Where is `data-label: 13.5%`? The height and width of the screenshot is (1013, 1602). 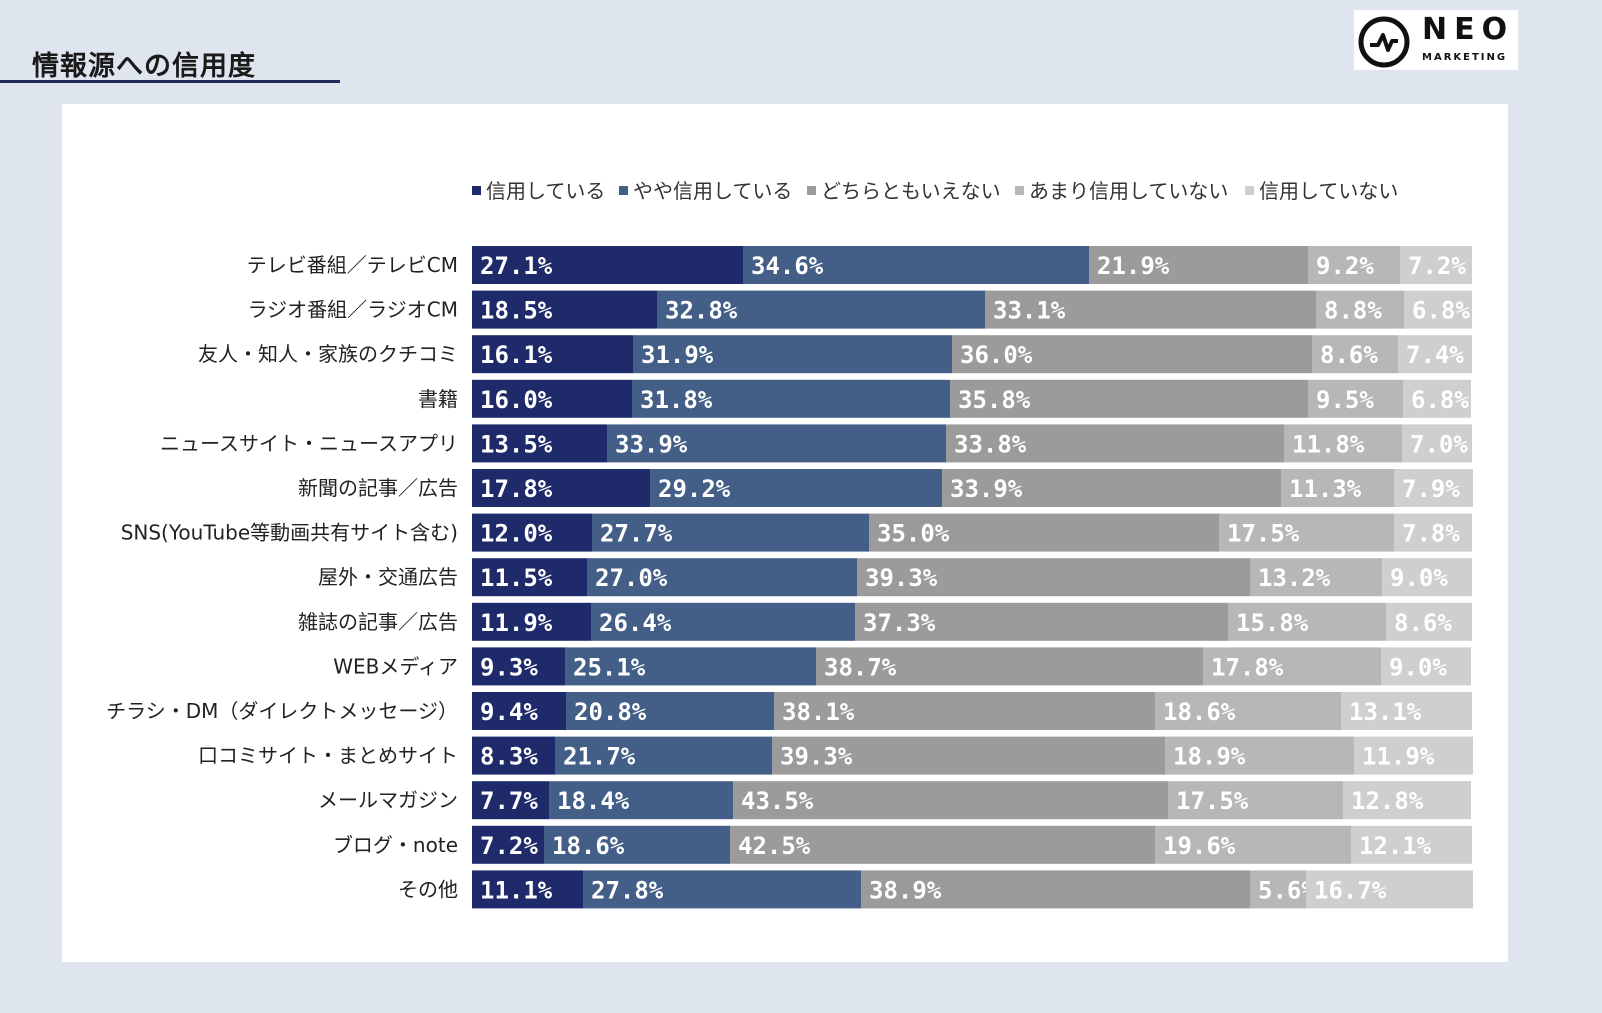 data-label: 13.5% is located at coordinates (516, 444).